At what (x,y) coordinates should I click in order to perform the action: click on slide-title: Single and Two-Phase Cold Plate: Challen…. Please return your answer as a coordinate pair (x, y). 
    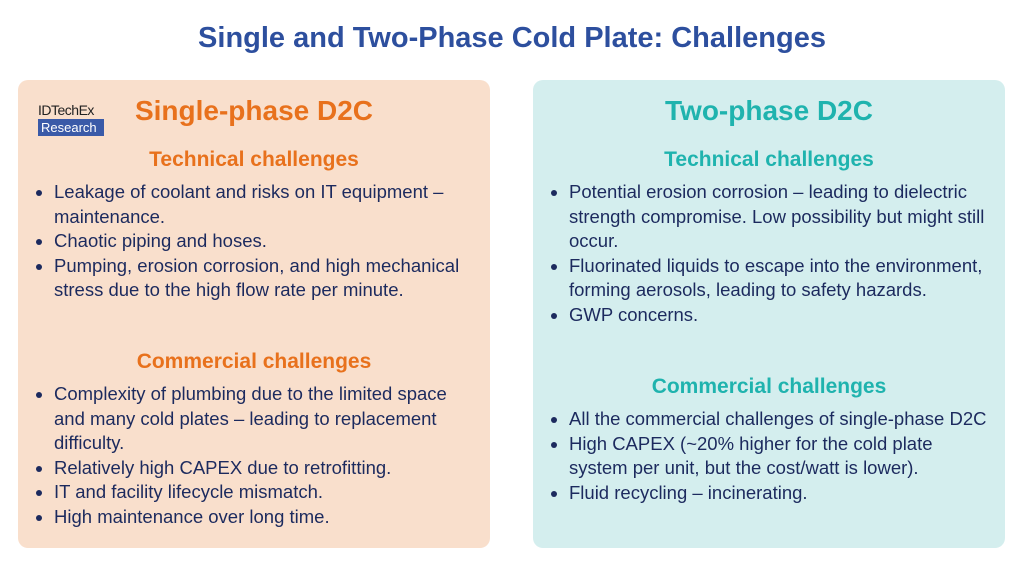
    Looking at the image, I should click on (512, 38).